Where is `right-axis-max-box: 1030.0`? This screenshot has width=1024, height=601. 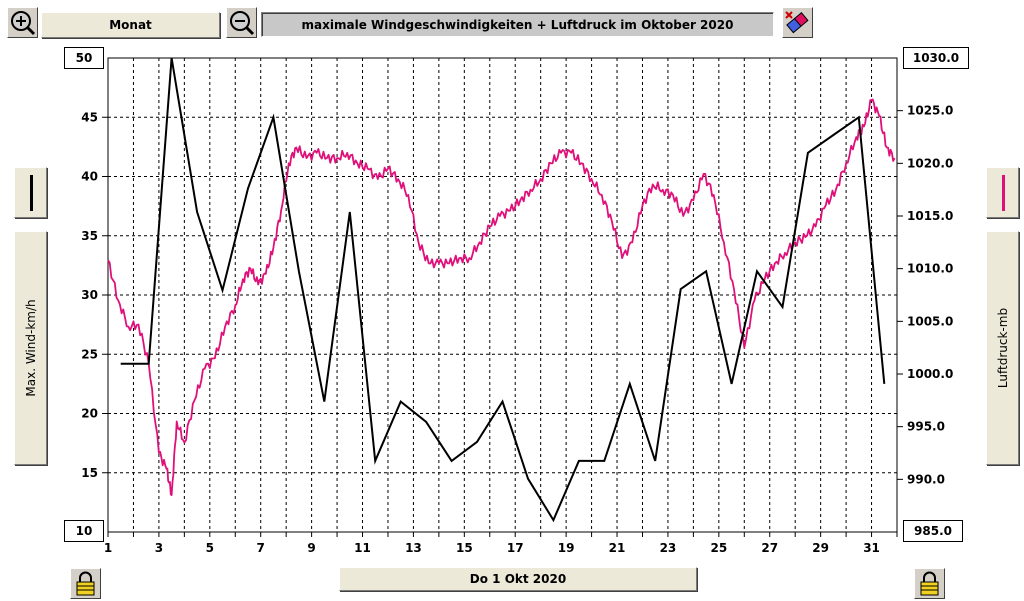
right-axis-max-box: 1030.0 is located at coordinates (936, 58).